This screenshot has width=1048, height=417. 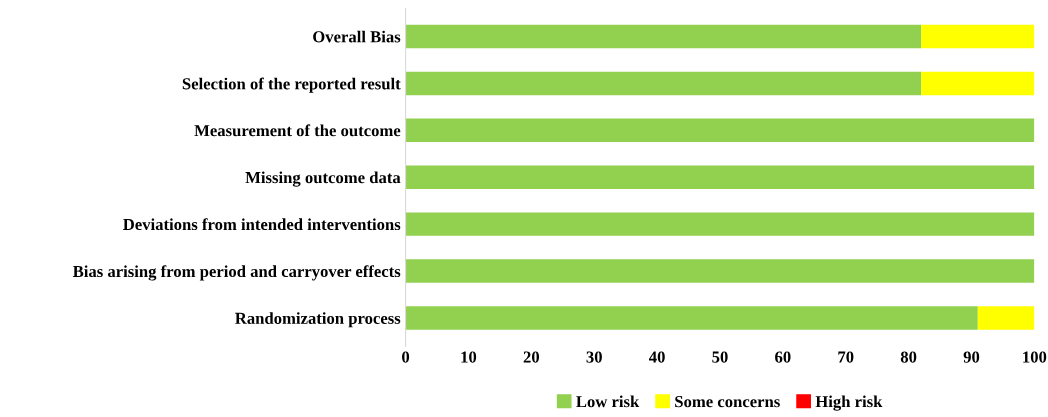 I want to click on y-tick-label: Overall Bias, so click(x=357, y=36).